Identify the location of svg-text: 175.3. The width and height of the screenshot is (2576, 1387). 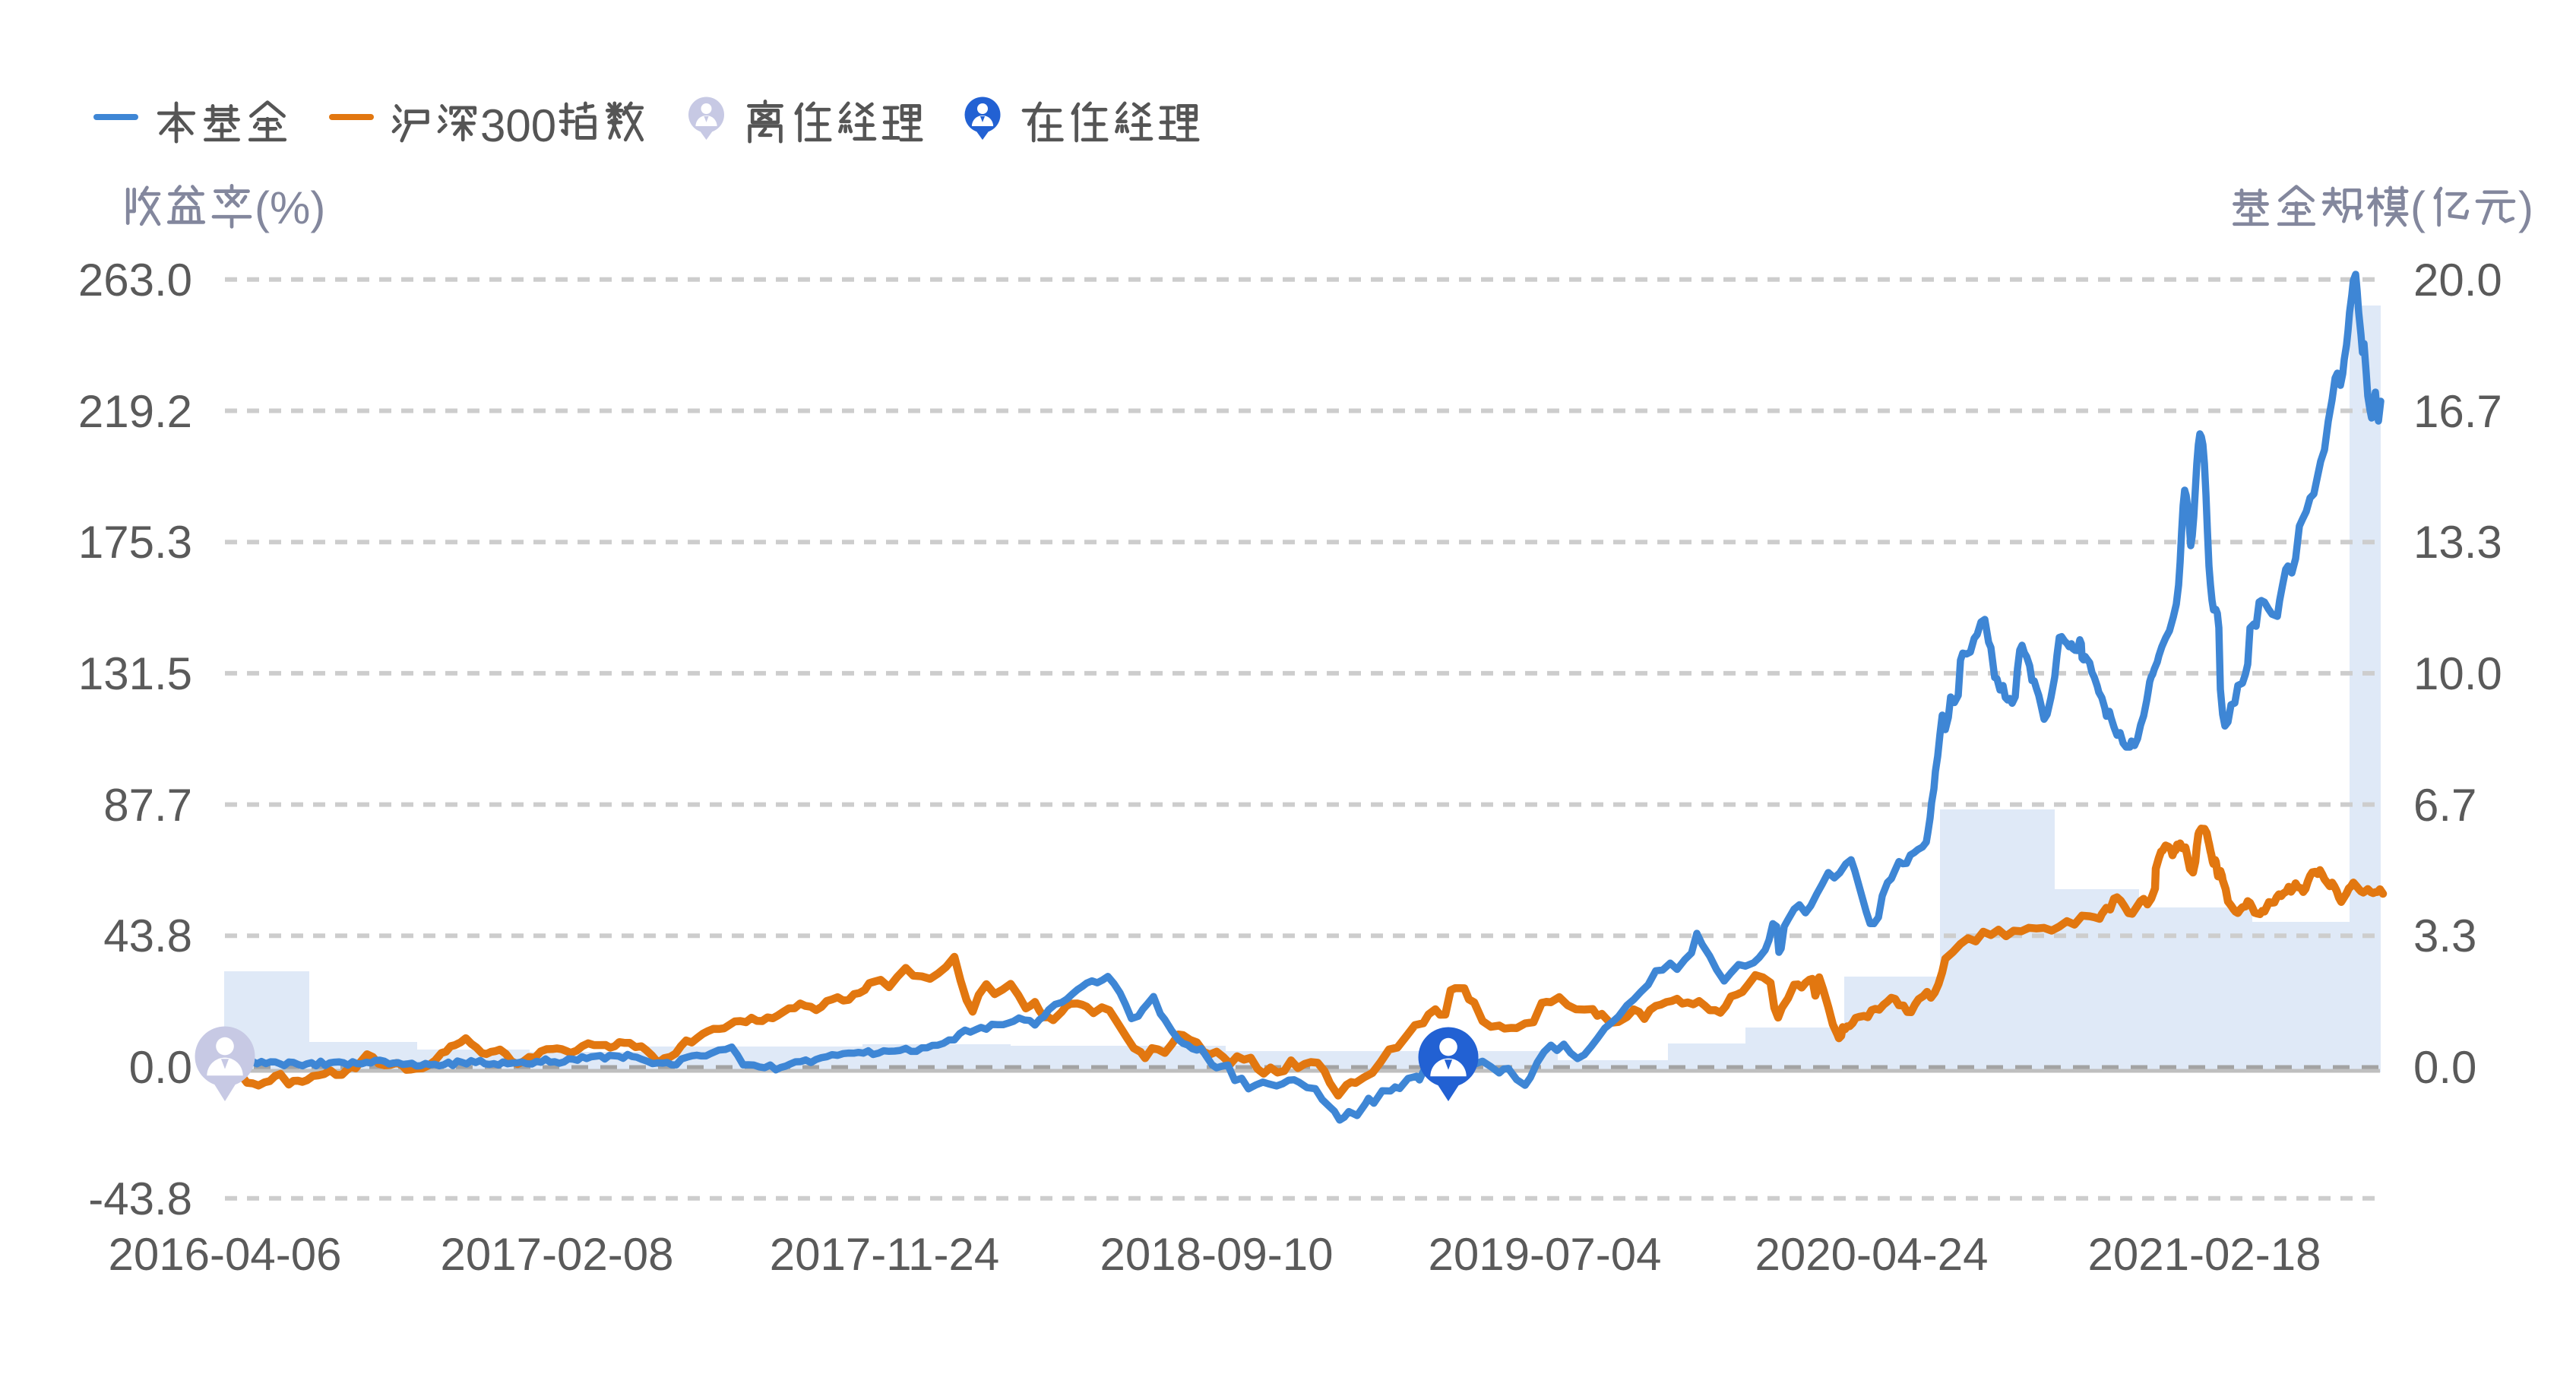
(135, 542).